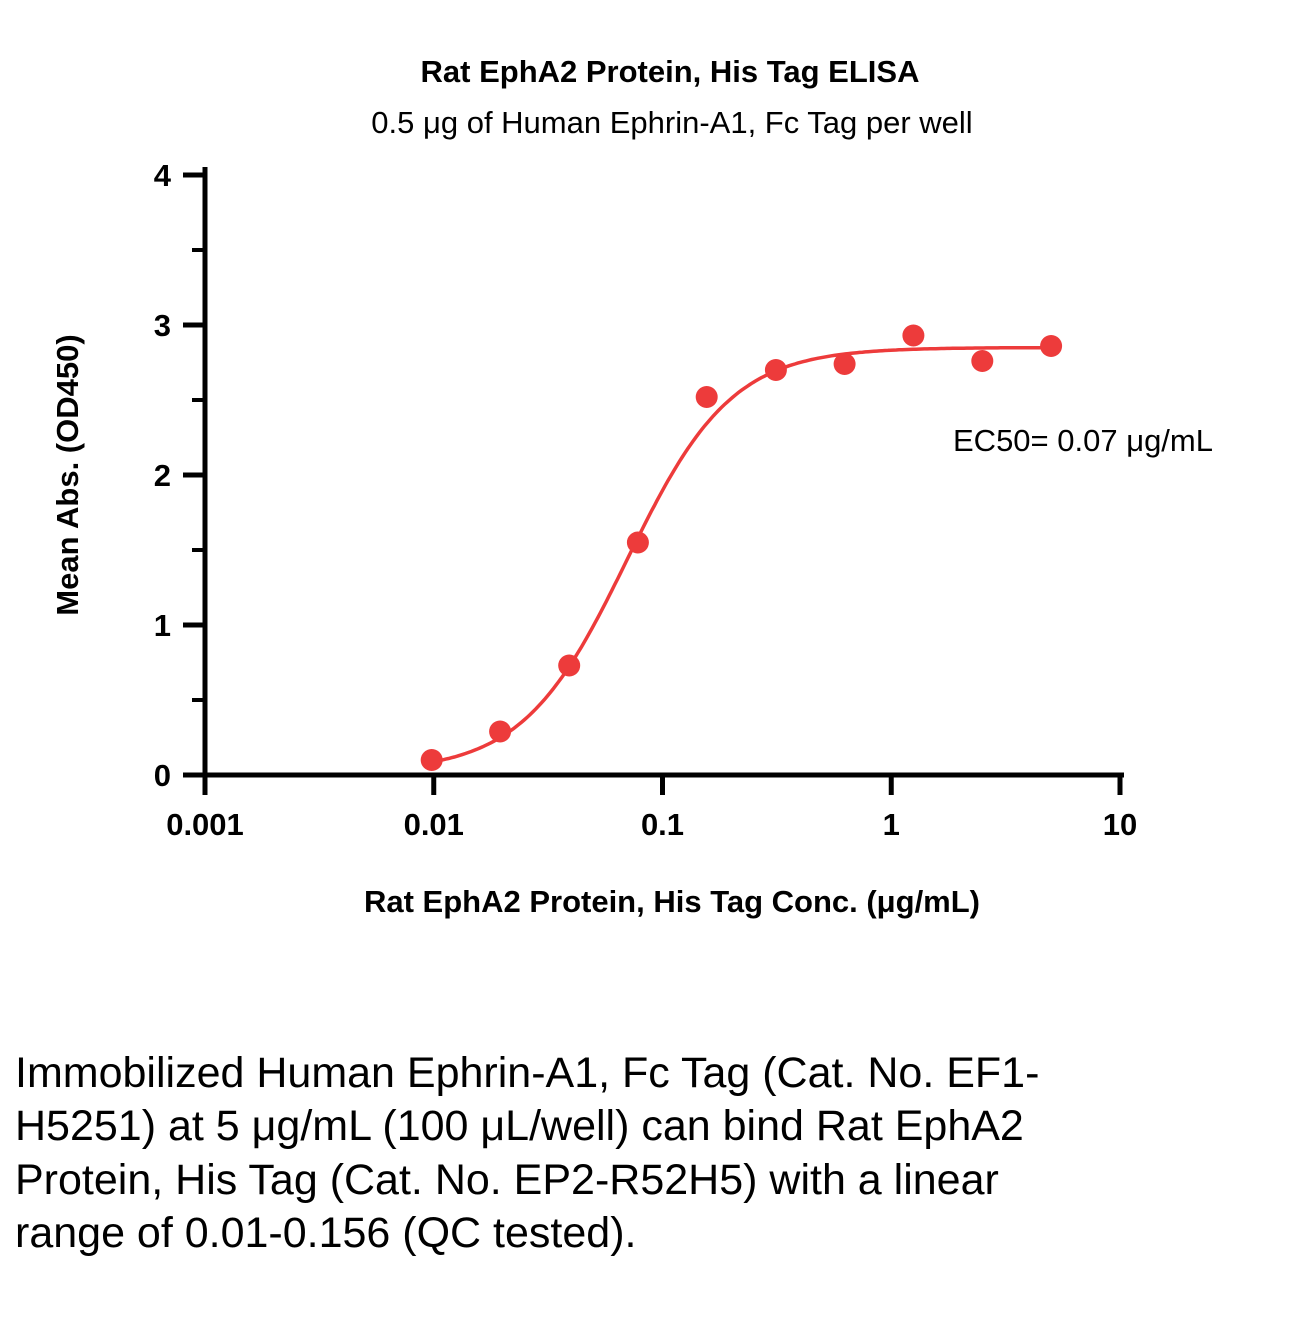 This screenshot has width=1309, height=1327. I want to click on y-tick-label: 3, so click(162, 325).